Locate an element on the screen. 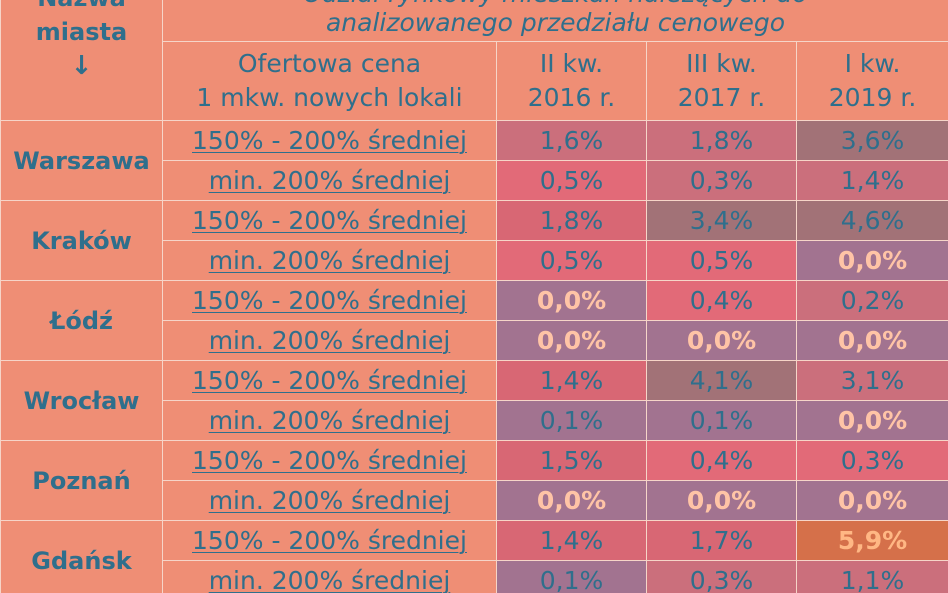 Image resolution: width=948 pixels, height=593 pixels. period-header-0: II kw. 2016 r. is located at coordinates (571, 81).